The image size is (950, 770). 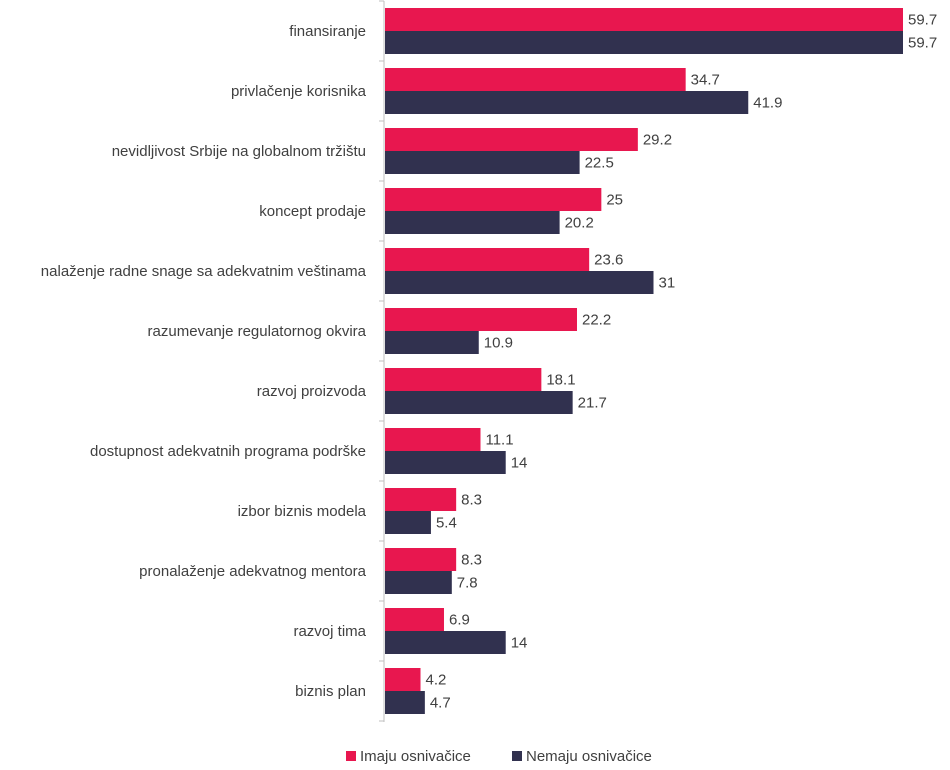 I want to click on data-label: 21.7, so click(x=592, y=403).